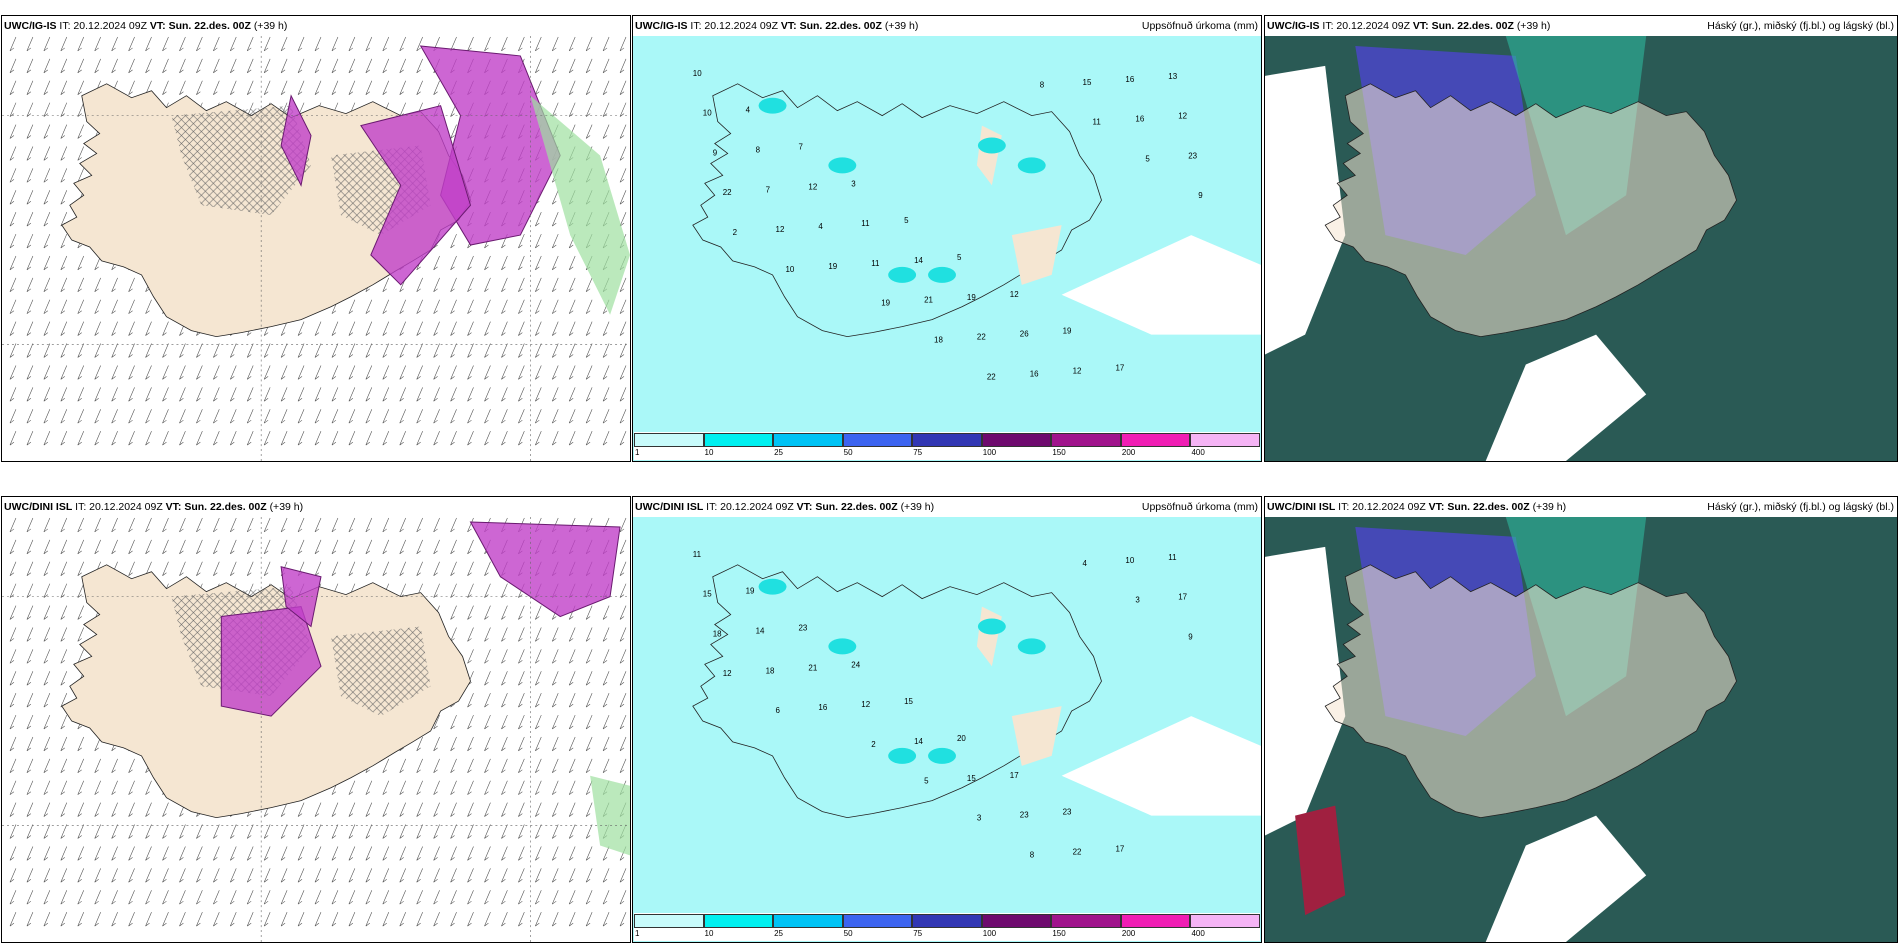  What do you see at coordinates (209, 26) in the screenshot?
I see `valid-time: Sun. 22.des. 00Z` at bounding box center [209, 26].